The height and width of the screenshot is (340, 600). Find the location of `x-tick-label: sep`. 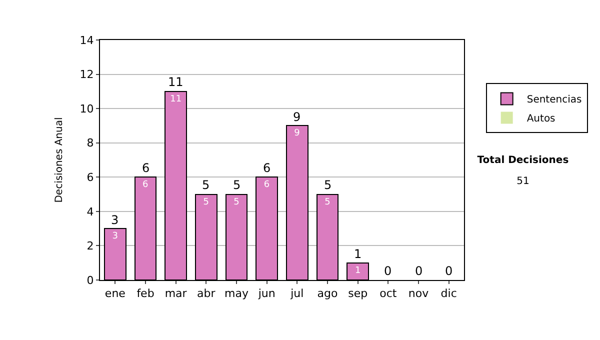

x-tick-label: sep is located at coordinates (358, 293).